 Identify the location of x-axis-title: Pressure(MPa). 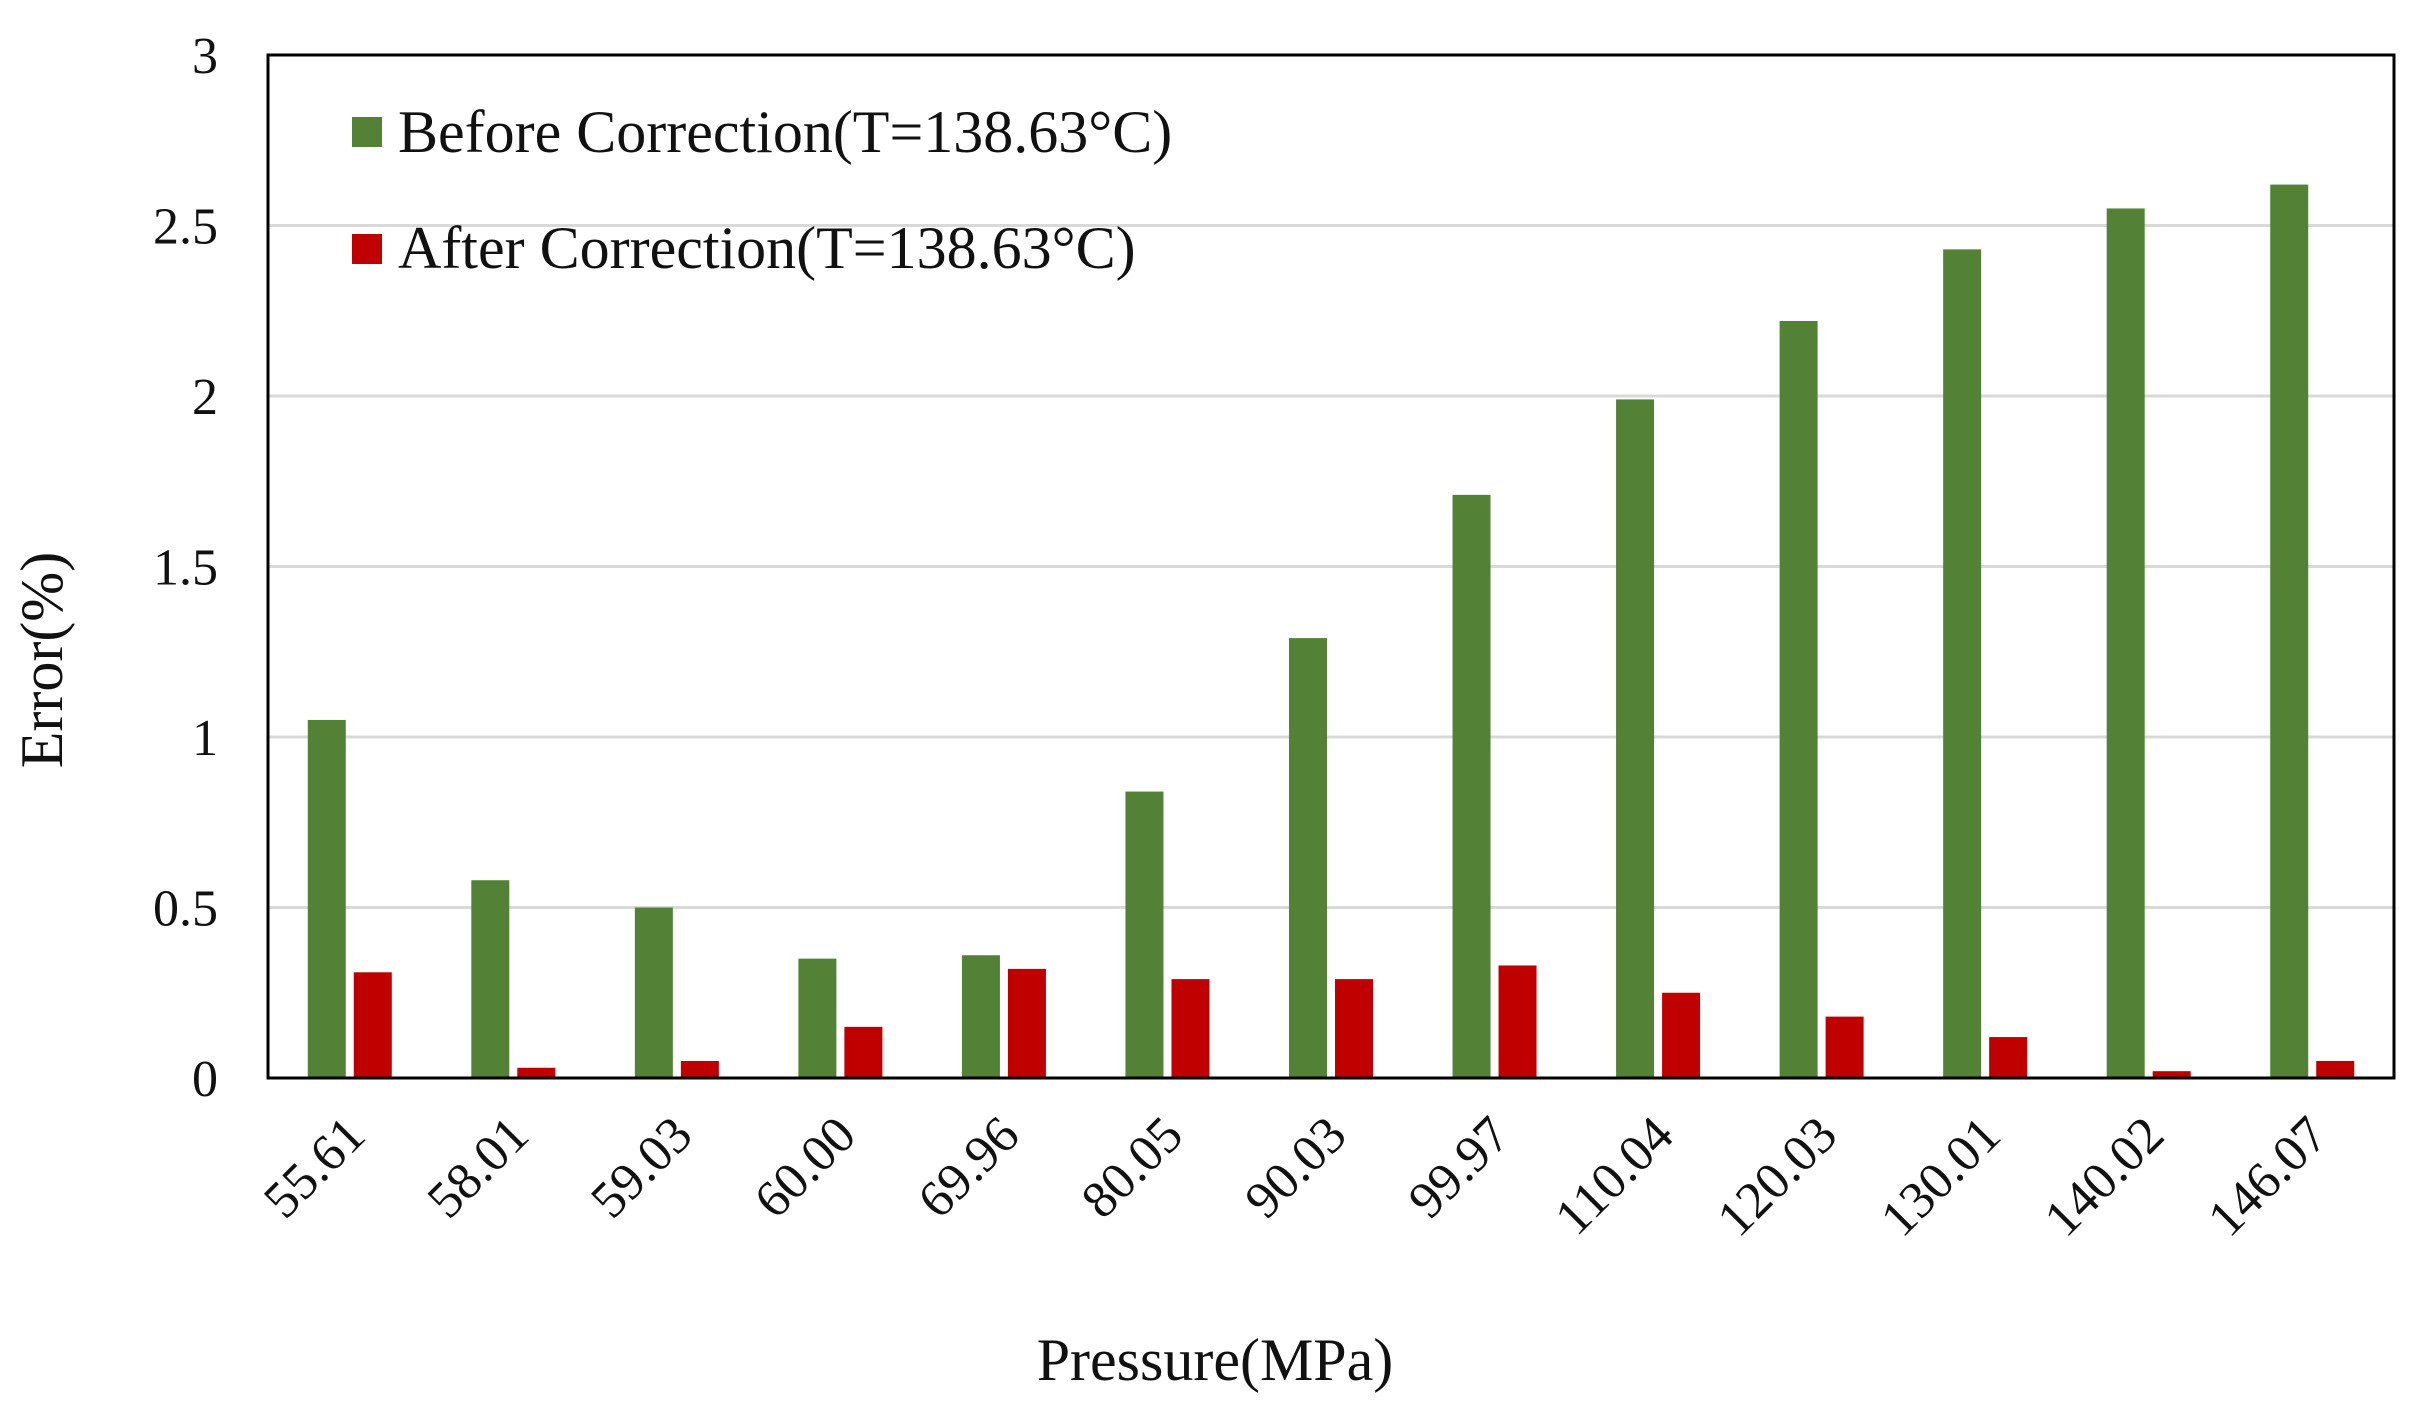
(1215, 1360).